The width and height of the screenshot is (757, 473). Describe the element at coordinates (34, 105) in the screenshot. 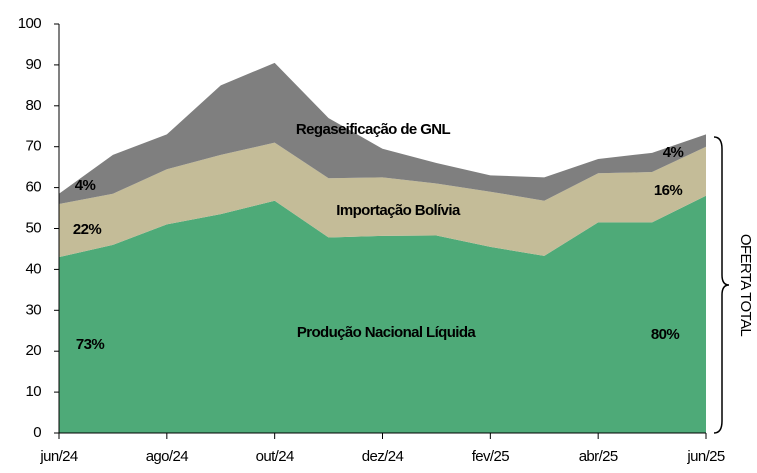

I see `y-tick-label: 80` at that location.